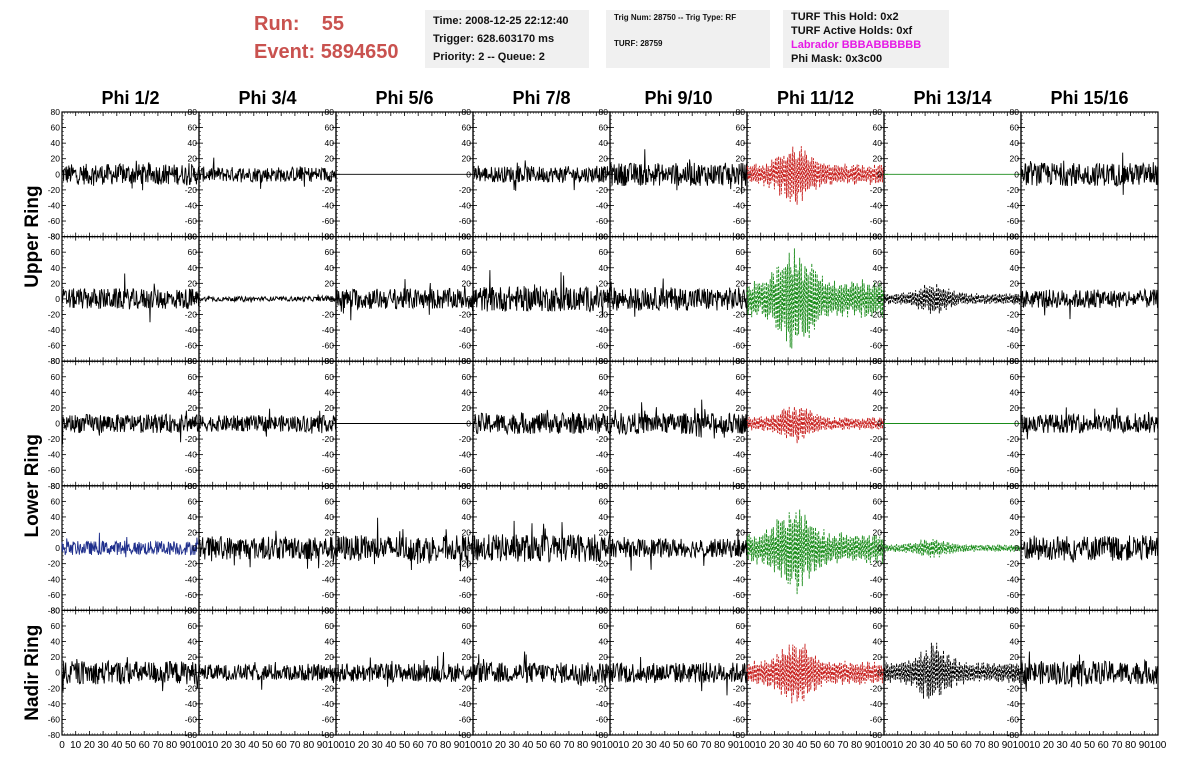  What do you see at coordinates (1089, 98) in the screenshot?
I see `column-title: Phi 15/16` at bounding box center [1089, 98].